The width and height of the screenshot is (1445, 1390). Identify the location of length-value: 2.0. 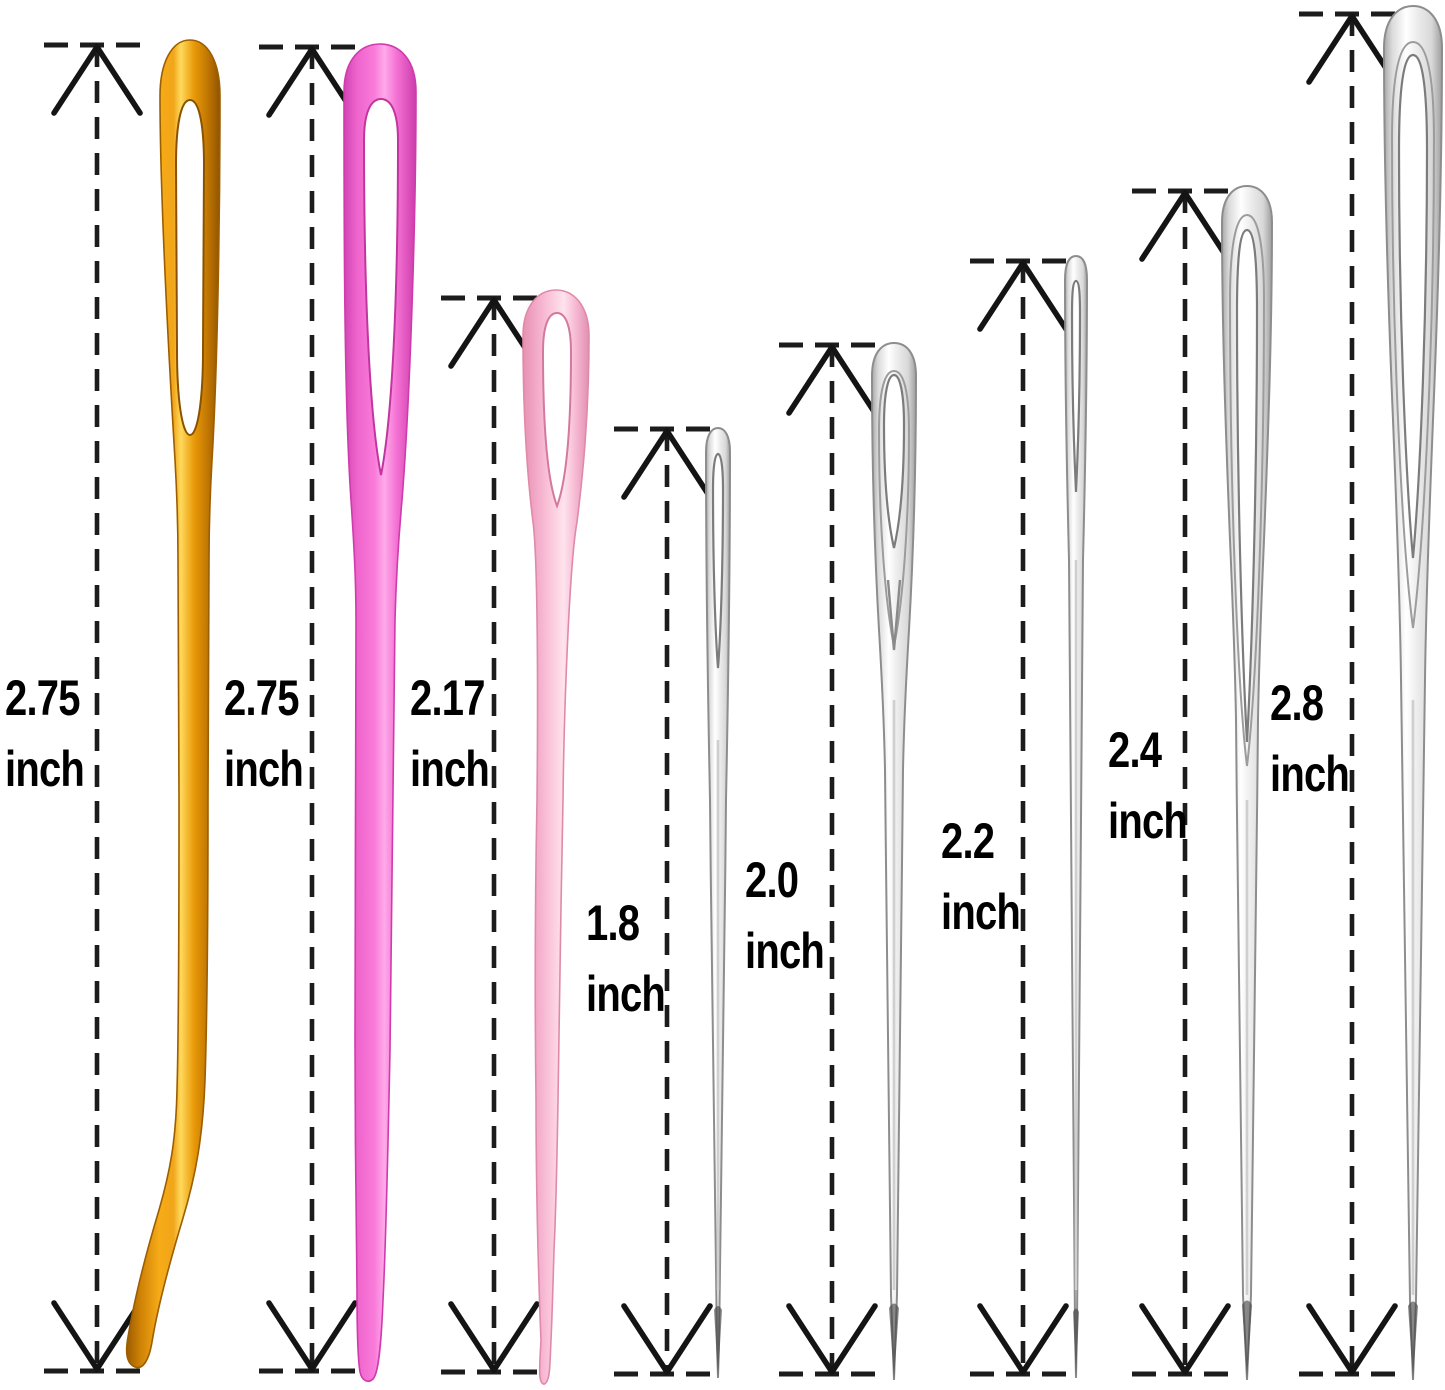
(772, 880).